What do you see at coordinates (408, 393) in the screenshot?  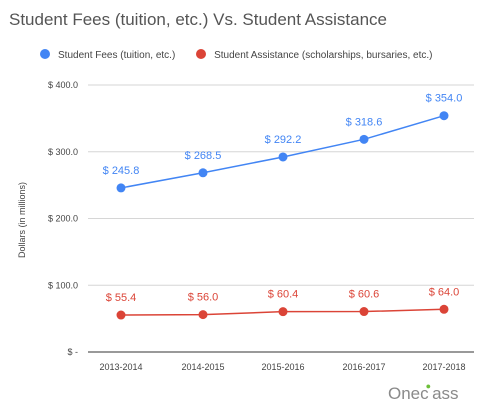 I see `brand-prefix: Onec` at bounding box center [408, 393].